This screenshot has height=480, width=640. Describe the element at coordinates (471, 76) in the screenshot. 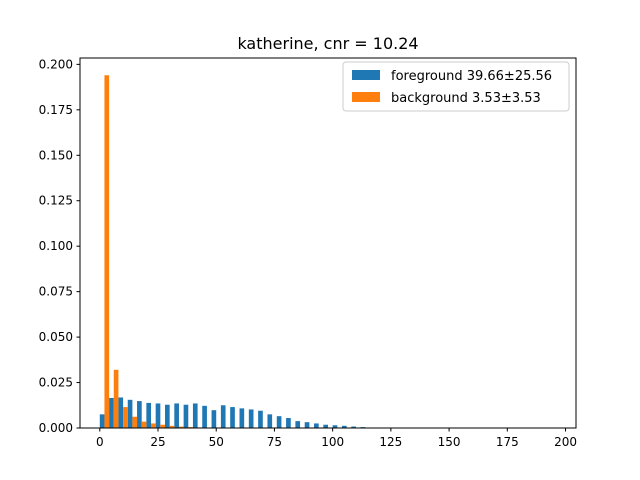

I see `legend-label-foreground: foreground 39.66±25.56` at that location.